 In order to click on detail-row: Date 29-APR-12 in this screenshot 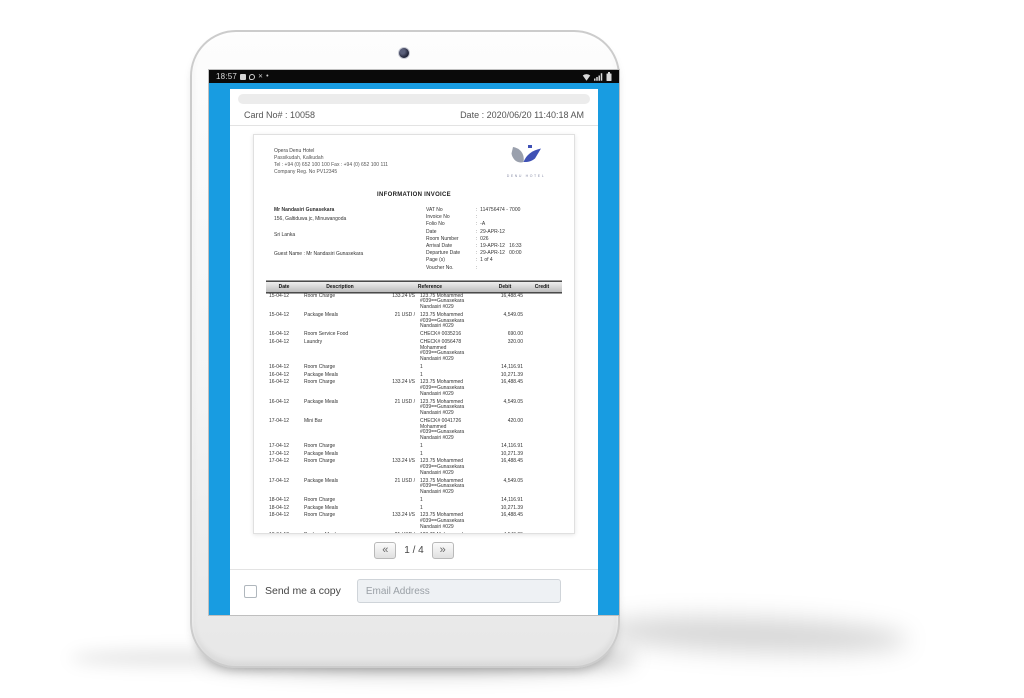, I will do `click(491, 232)`.